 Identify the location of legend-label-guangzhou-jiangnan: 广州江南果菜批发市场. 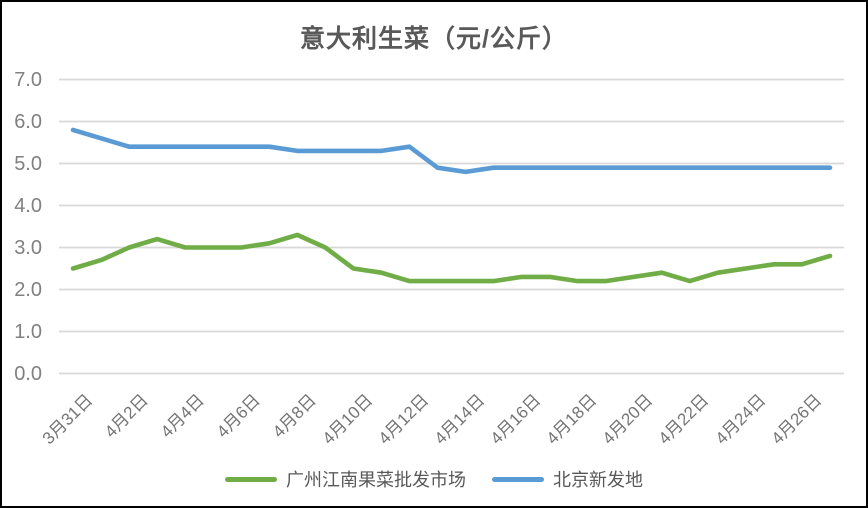
(376, 480).